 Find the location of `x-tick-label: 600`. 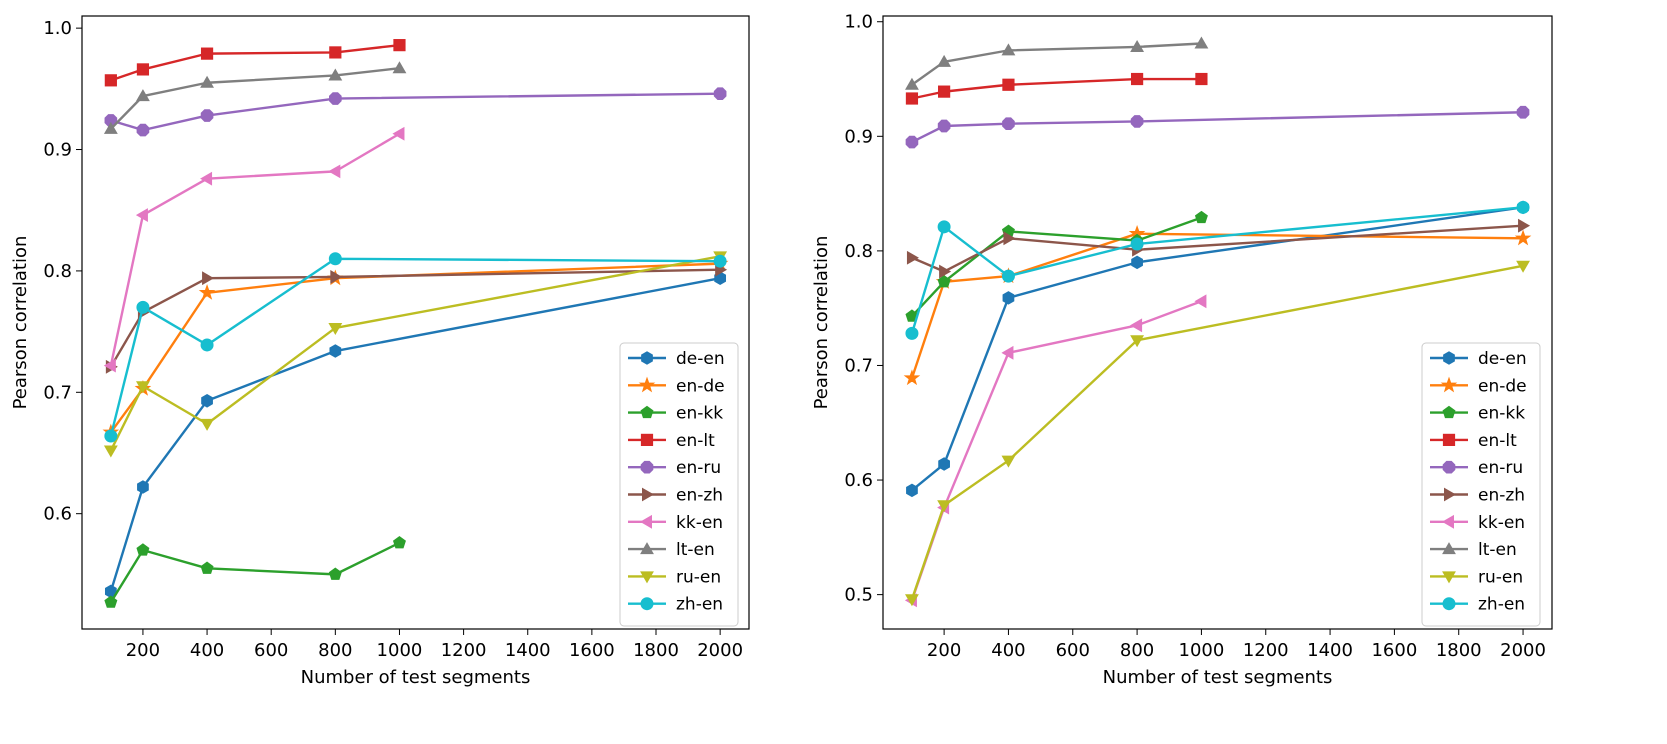

x-tick-label: 600 is located at coordinates (271, 650).